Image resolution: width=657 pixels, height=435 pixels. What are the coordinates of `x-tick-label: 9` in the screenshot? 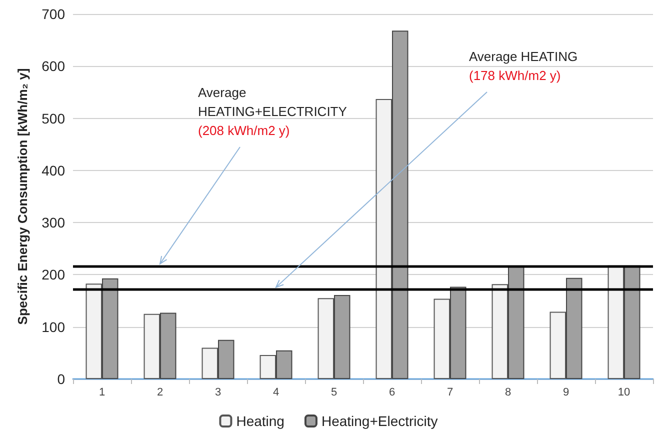 It's located at (566, 392).